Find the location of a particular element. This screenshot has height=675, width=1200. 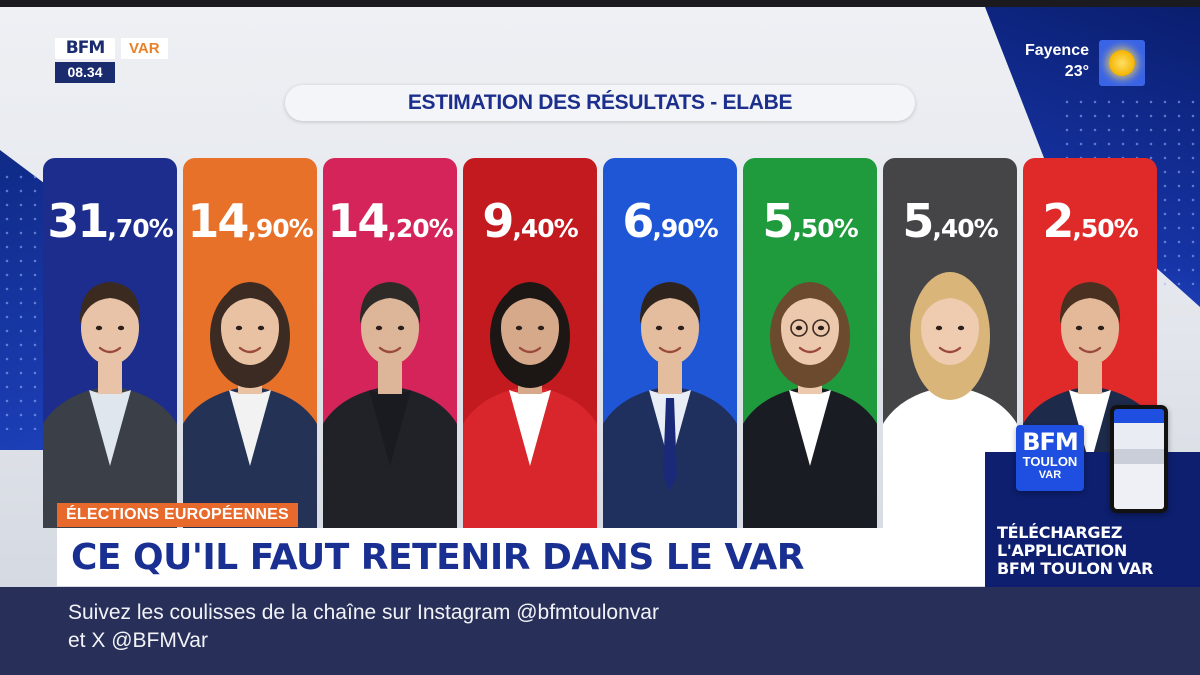

candidate-card: 9,40% is located at coordinates (530, 343).